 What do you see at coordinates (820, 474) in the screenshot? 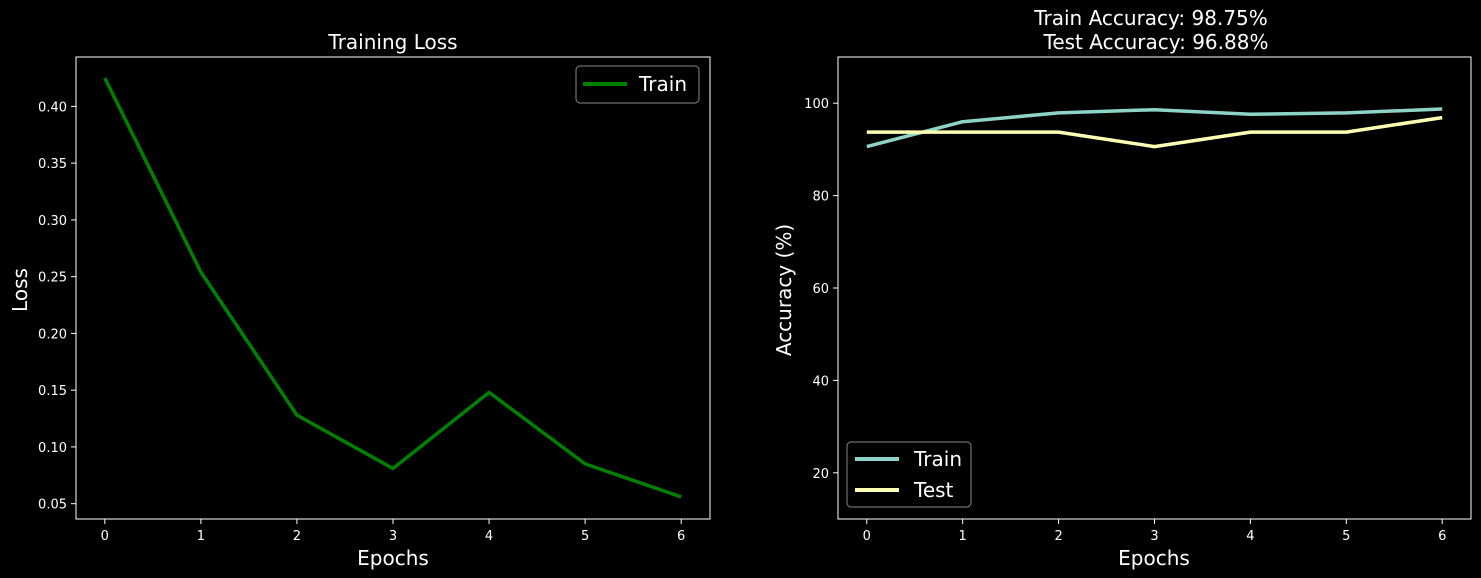
I see `y-tick-label: 20` at bounding box center [820, 474].